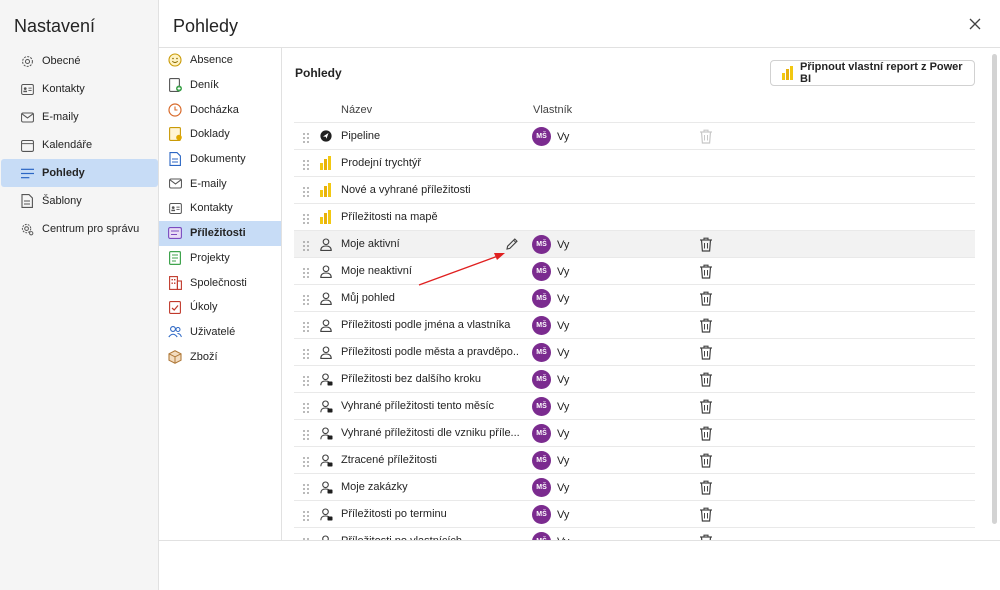 This screenshot has height=590, width=1000. Describe the element at coordinates (634, 378) in the screenshot. I see `table-row: Příležitosti bez dalšího kroku MŠ Vy` at that location.